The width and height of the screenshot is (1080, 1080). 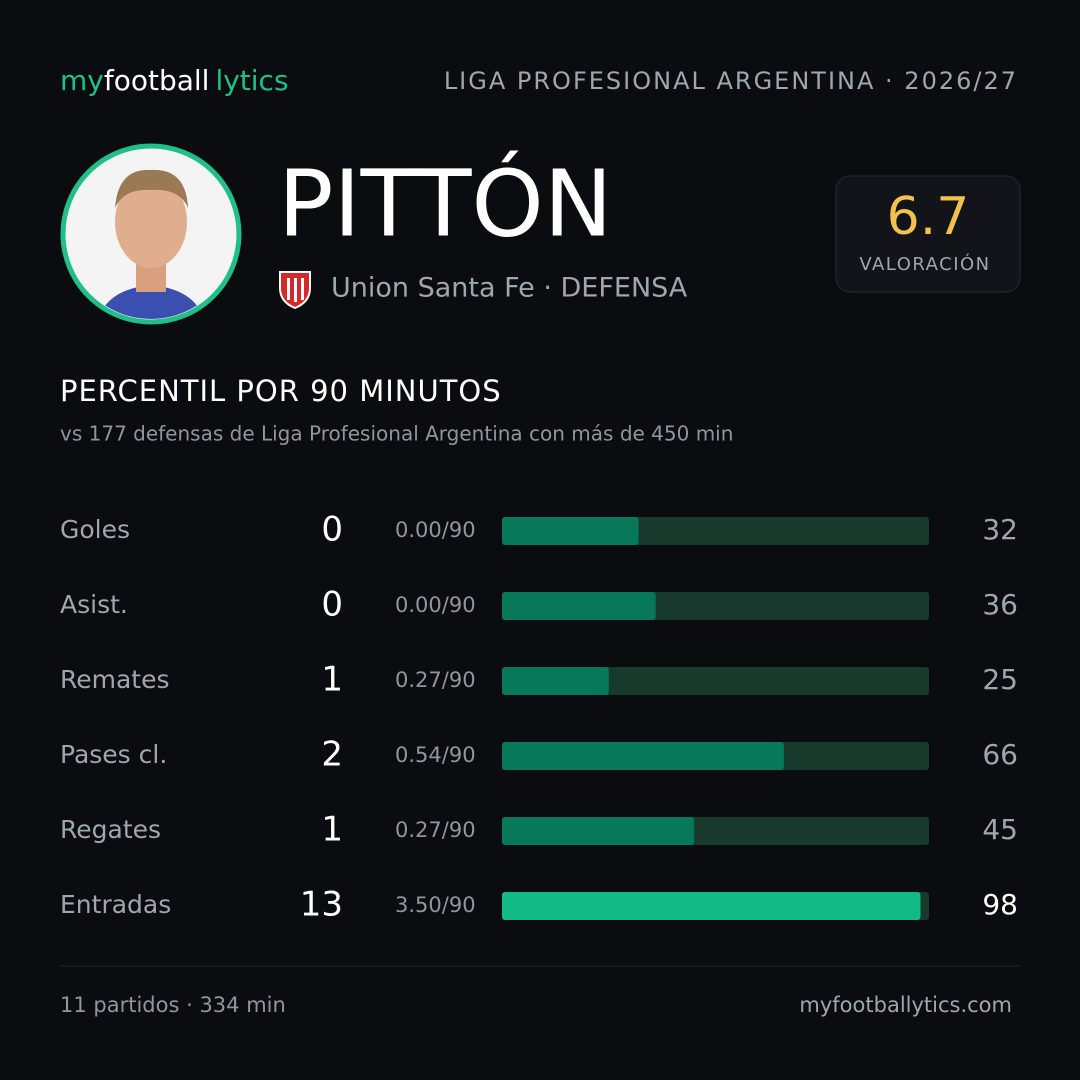 I want to click on team-line: Union Santa Fe · DEFENSA, so click(x=509, y=288).